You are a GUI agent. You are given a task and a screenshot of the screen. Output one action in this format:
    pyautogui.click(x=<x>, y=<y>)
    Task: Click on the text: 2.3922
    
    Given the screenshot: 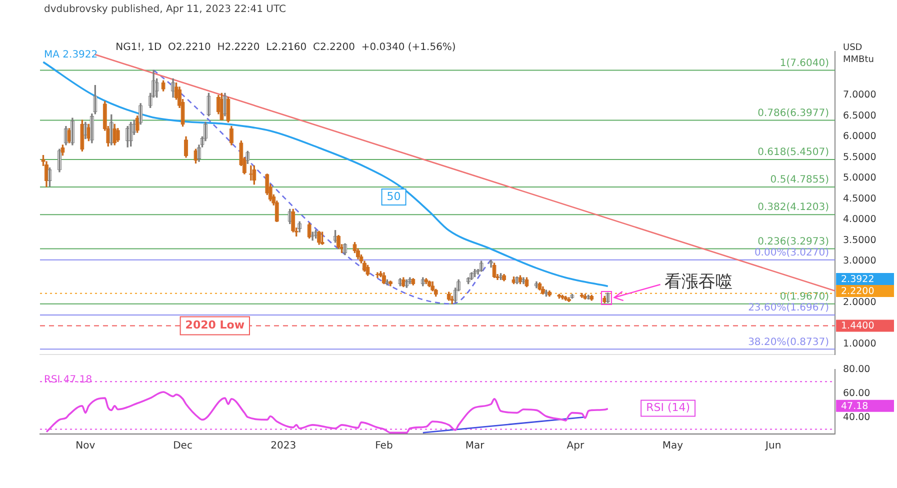 What is the action you would take?
    pyautogui.click(x=857, y=279)
    